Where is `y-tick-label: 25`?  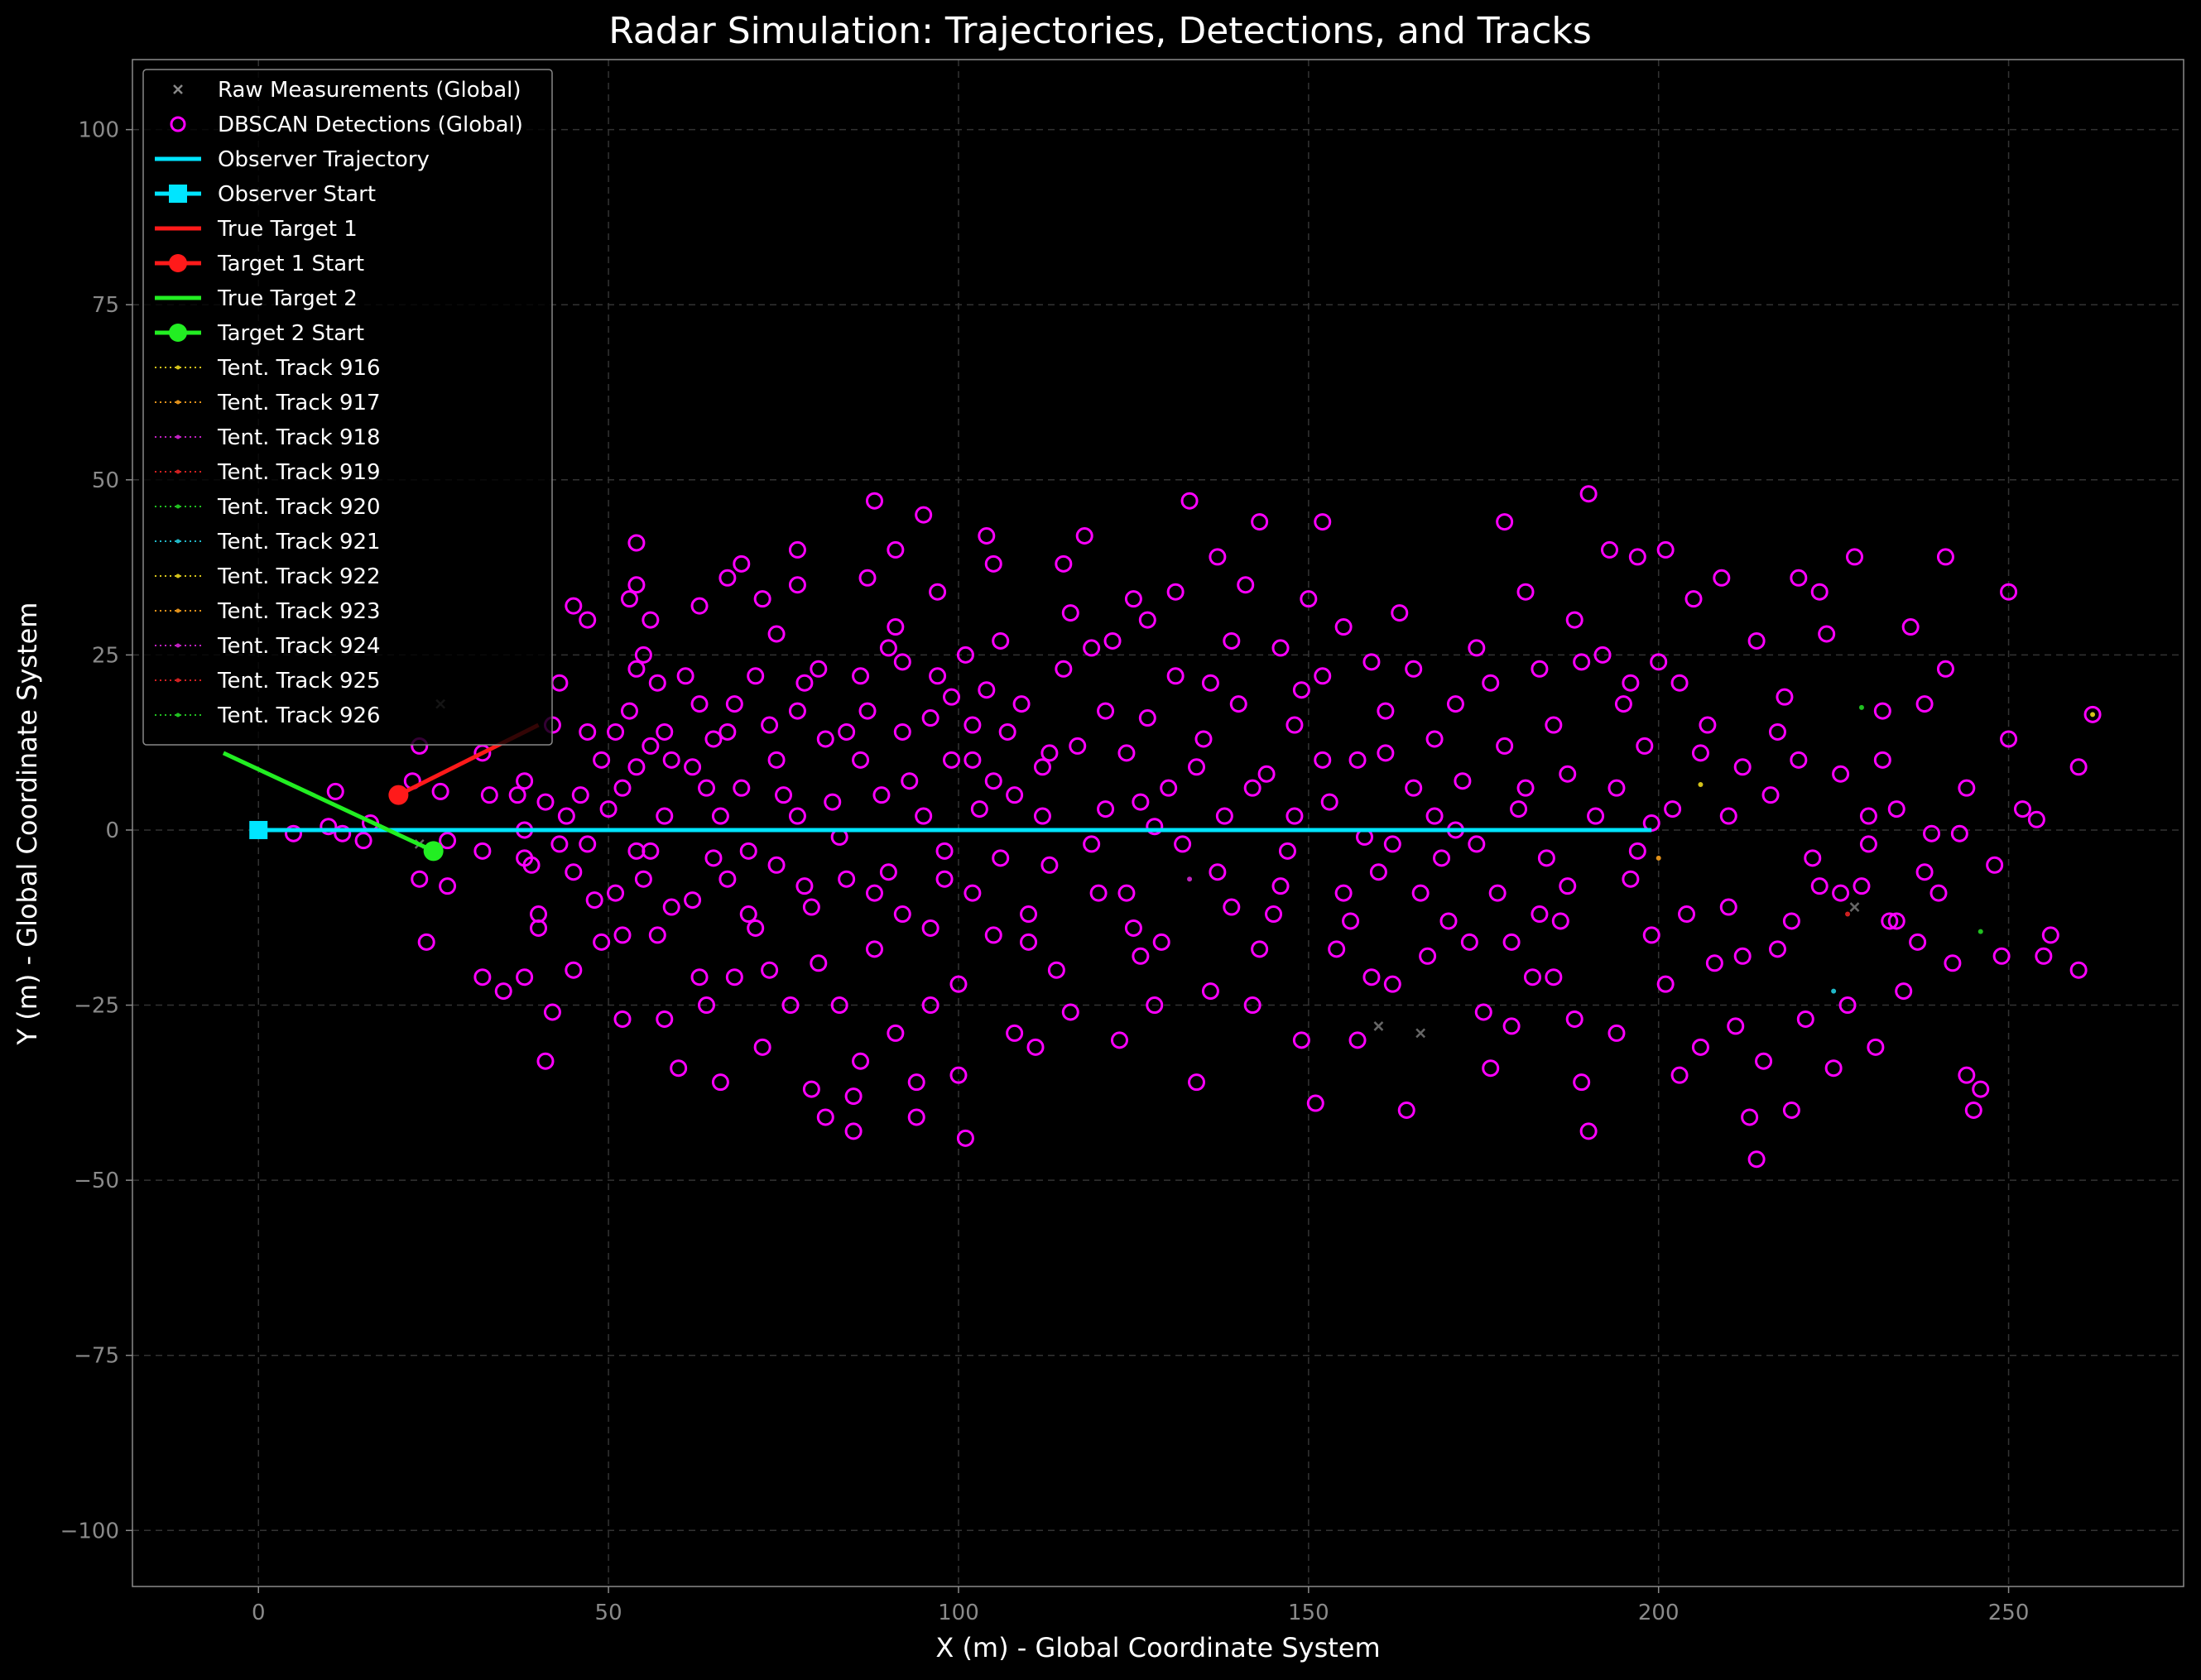 y-tick-label: 25 is located at coordinates (105, 655).